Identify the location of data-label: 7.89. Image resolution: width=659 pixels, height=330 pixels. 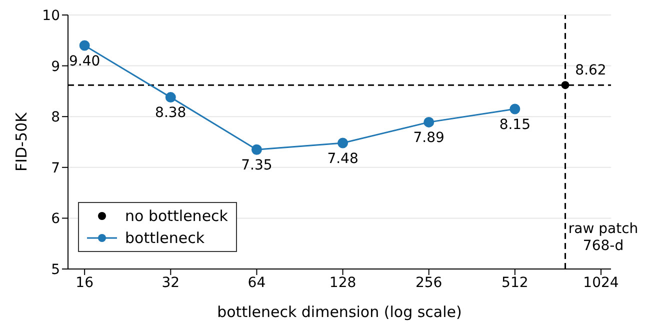
(428, 138).